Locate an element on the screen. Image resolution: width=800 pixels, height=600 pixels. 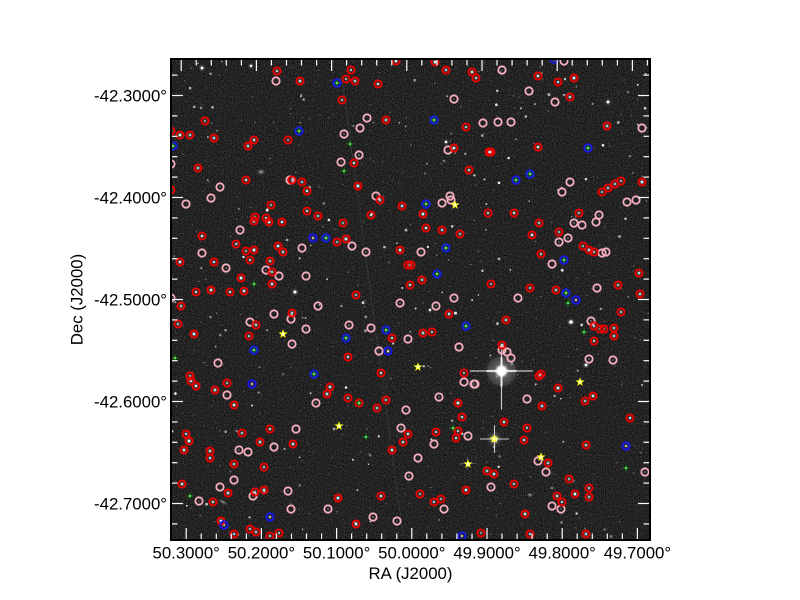
svg-text: 50.0000° is located at coordinates (411, 553).